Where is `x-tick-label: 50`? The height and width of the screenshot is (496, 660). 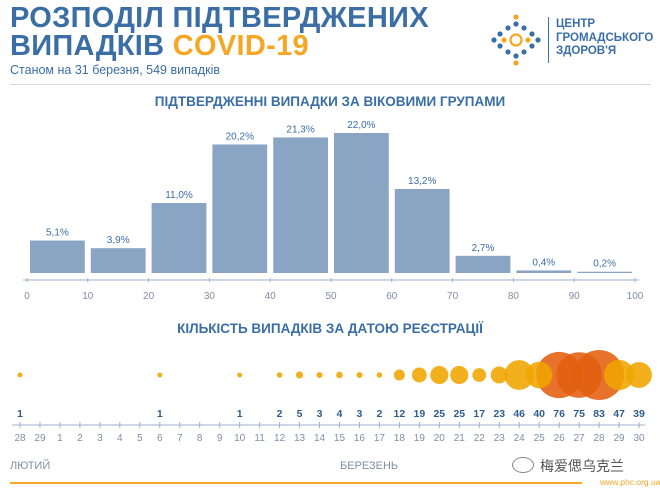
x-tick-label: 50 is located at coordinates (331, 296).